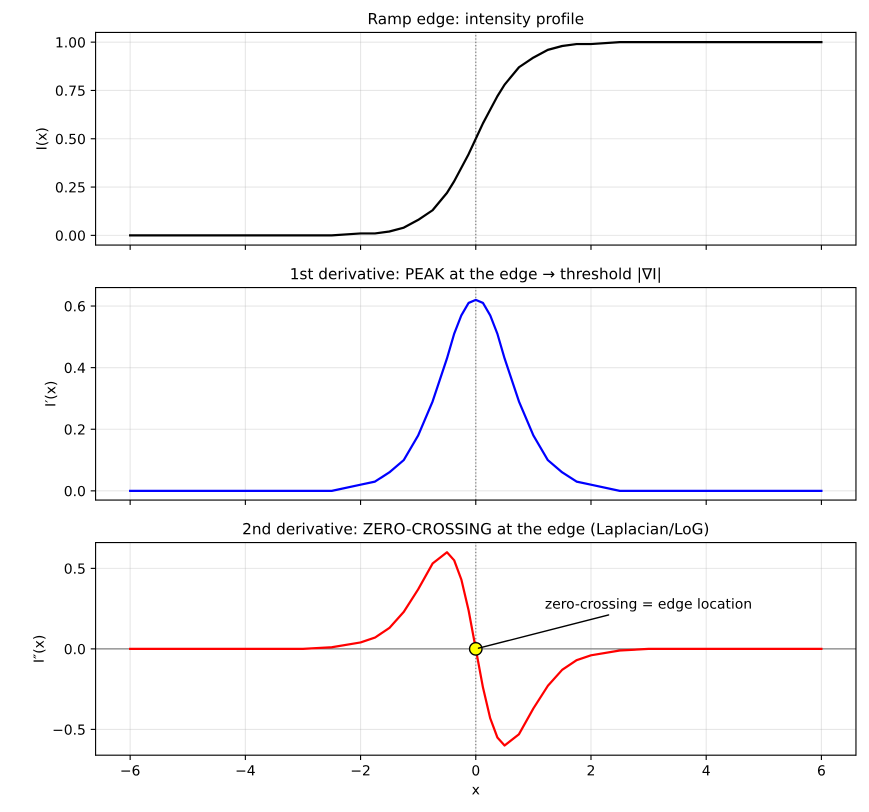 This screenshot has width=869, height=812. What do you see at coordinates (74, 568) in the screenshot?
I see `y-tick-label: 0.5` at bounding box center [74, 568].